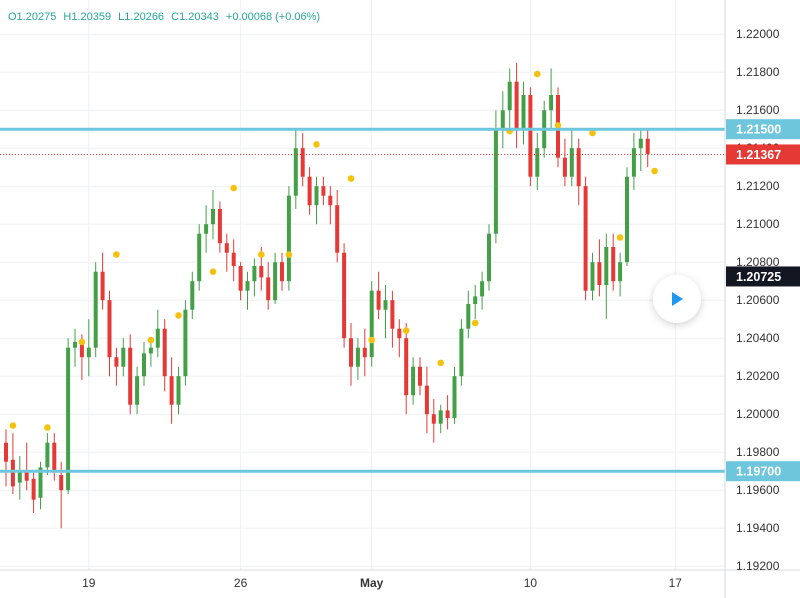  What do you see at coordinates (758, 528) in the screenshot?
I see `y-tick-label: 1.19400` at bounding box center [758, 528].